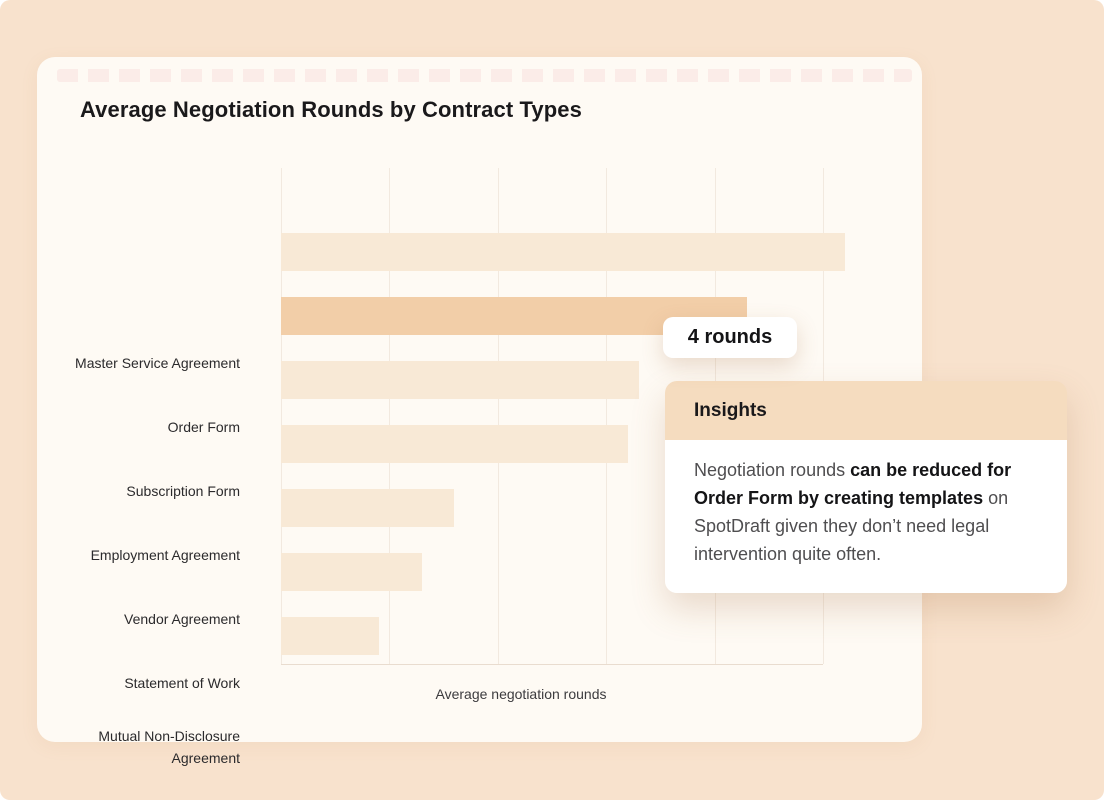 The height and width of the screenshot is (800, 1104). What do you see at coordinates (157, 363) in the screenshot?
I see `category-label-master-service-agreement: Master Service Agreement` at bounding box center [157, 363].